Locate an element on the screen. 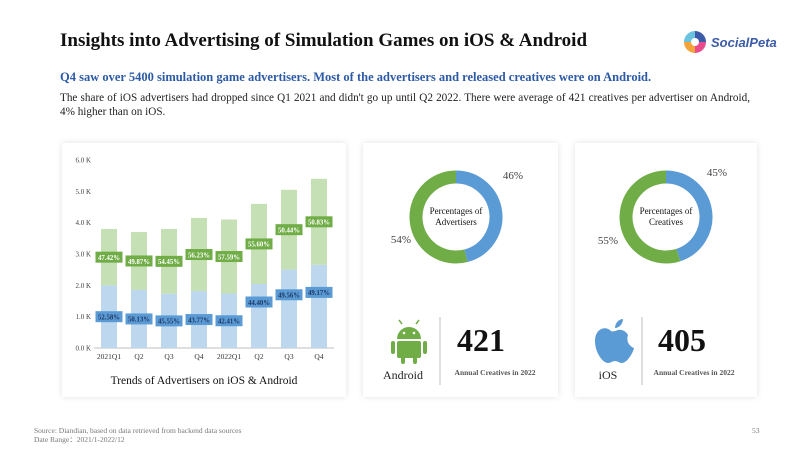 The width and height of the screenshot is (800, 450). ios-share-label: 45.55% is located at coordinates (169, 322).